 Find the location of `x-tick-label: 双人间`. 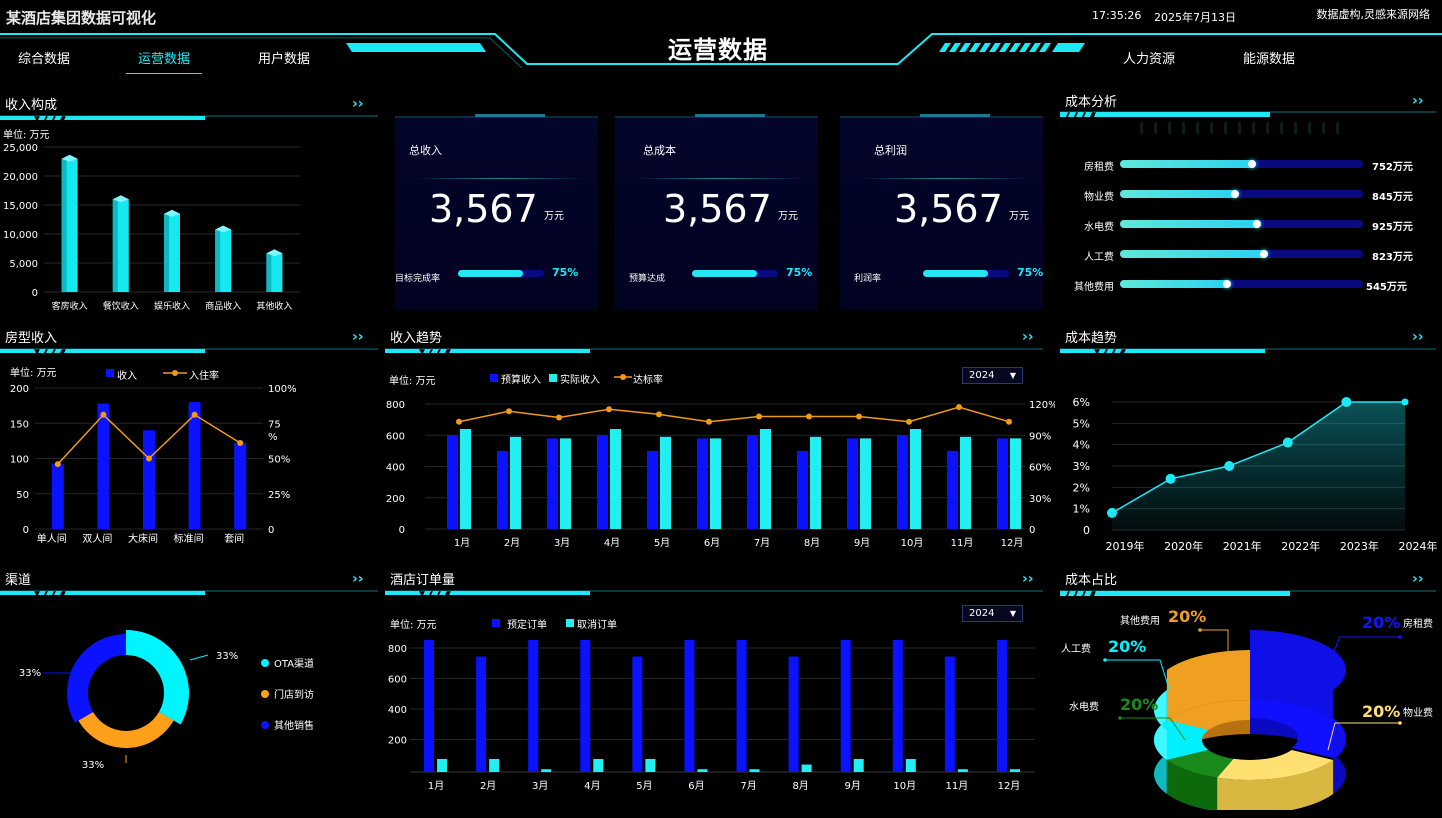

x-tick-label: 双人间 is located at coordinates (97, 538).